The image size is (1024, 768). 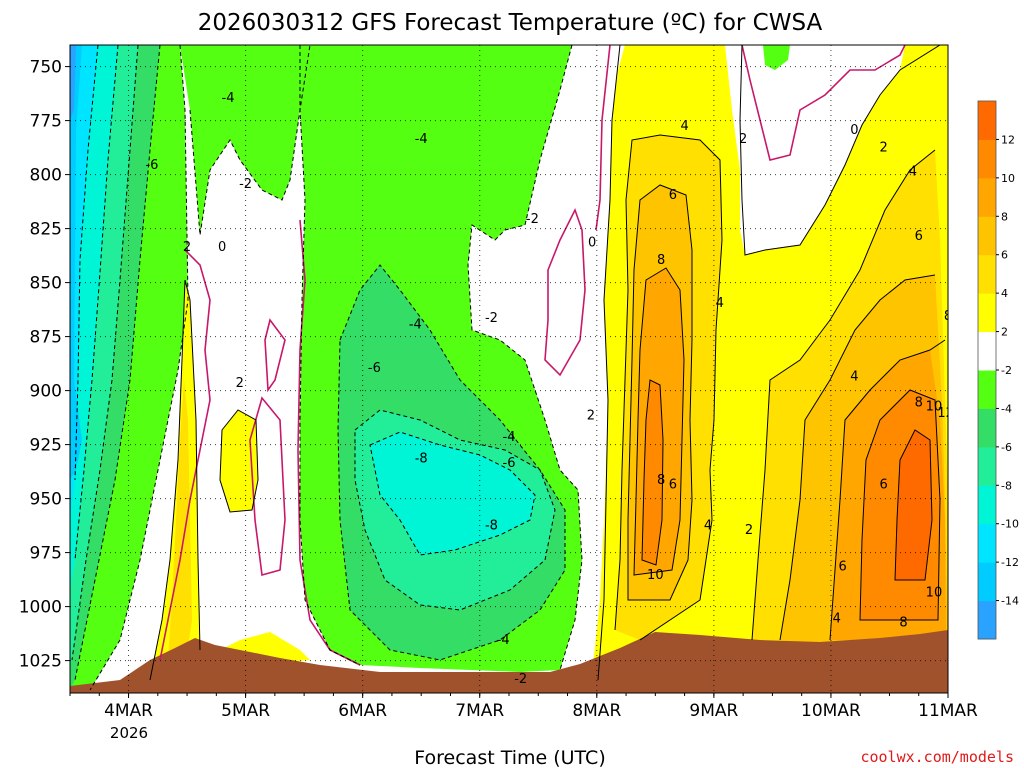 What do you see at coordinates (46, 500) in the screenshot?
I see `y-tick-label-950: 950` at bounding box center [46, 500].